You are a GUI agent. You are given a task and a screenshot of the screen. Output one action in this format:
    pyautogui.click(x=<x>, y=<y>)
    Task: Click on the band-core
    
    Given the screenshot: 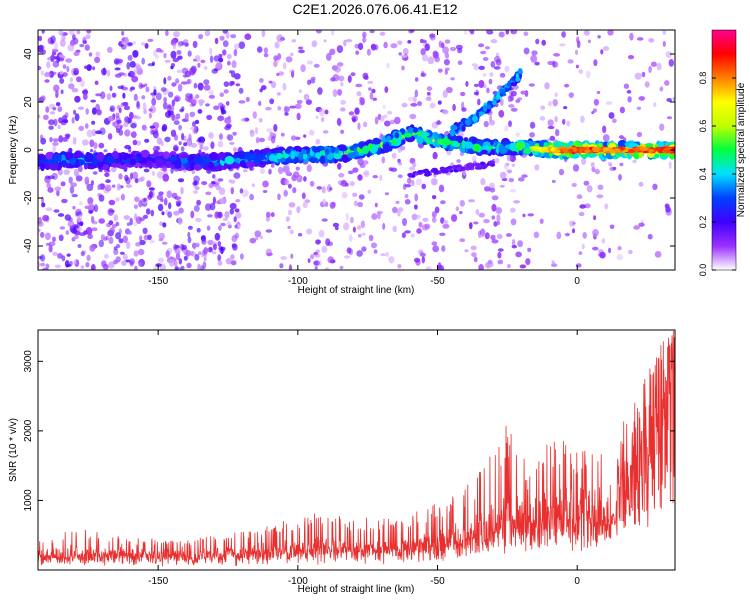 What is the action you would take?
    pyautogui.click(x=581, y=150)
    